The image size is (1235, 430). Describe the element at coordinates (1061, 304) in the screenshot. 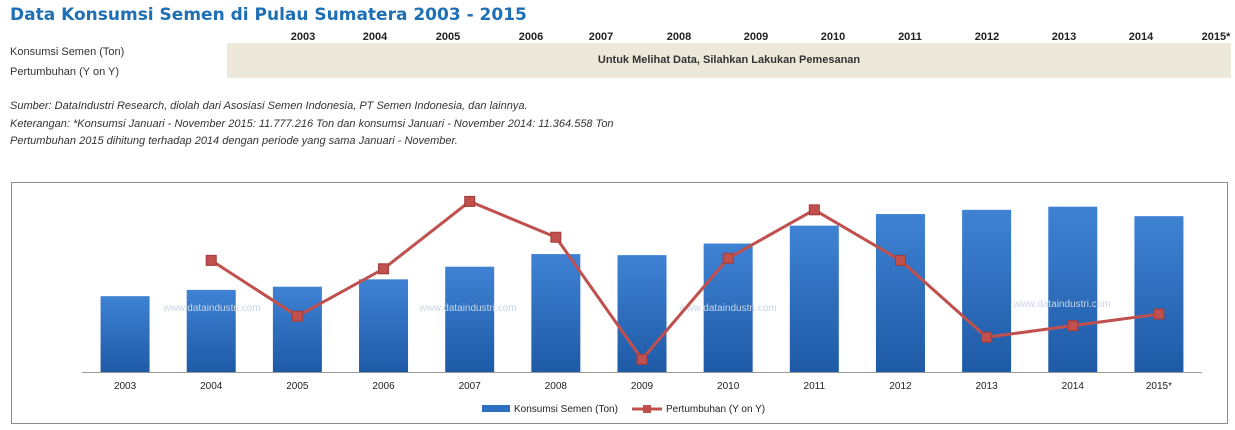

I see `watermark-3: www.dataindustri.com` at that location.